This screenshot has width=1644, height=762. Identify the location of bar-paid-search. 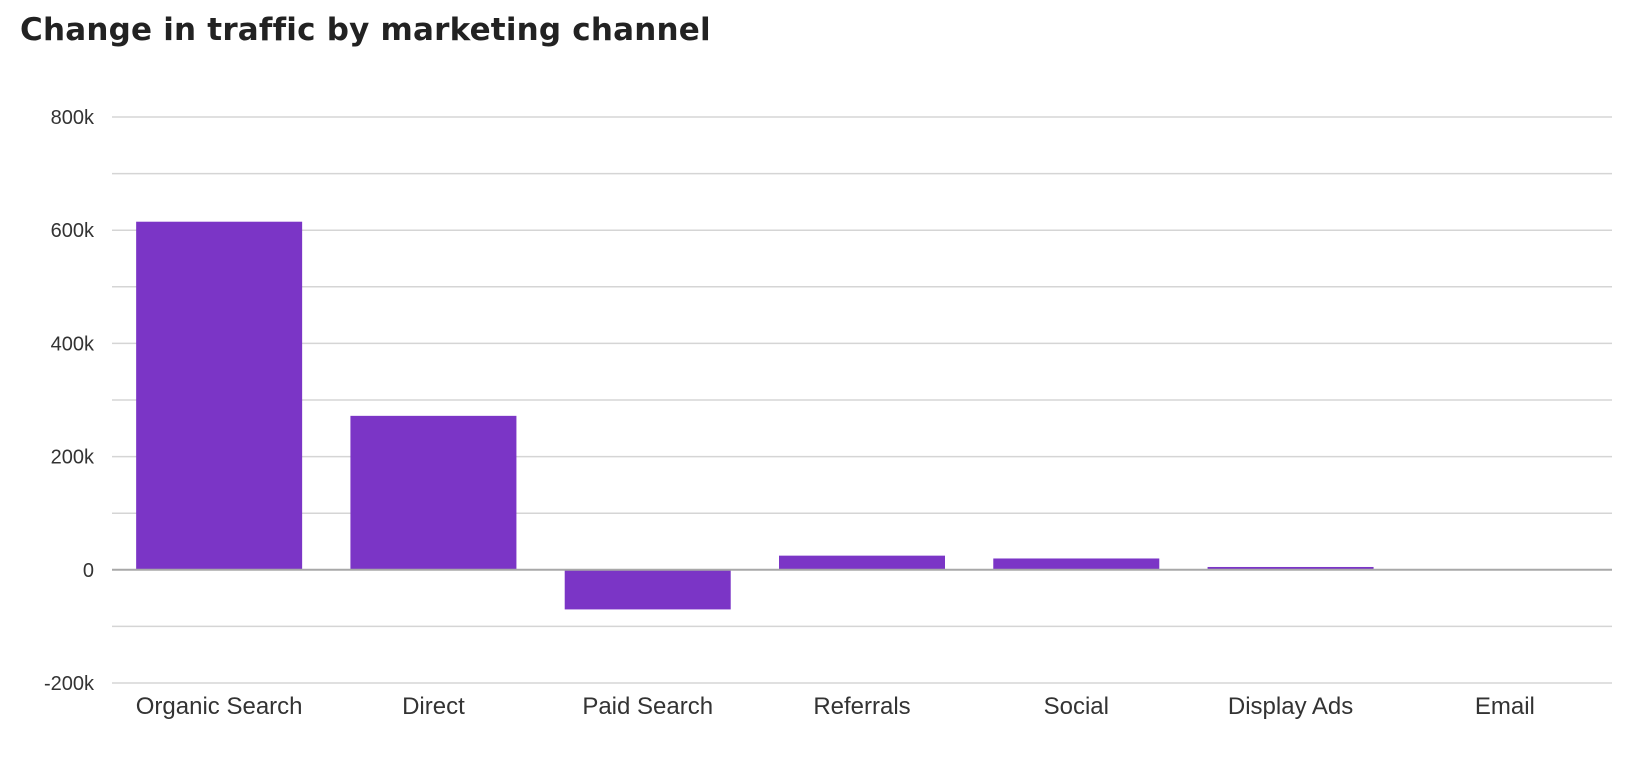
(647, 589).